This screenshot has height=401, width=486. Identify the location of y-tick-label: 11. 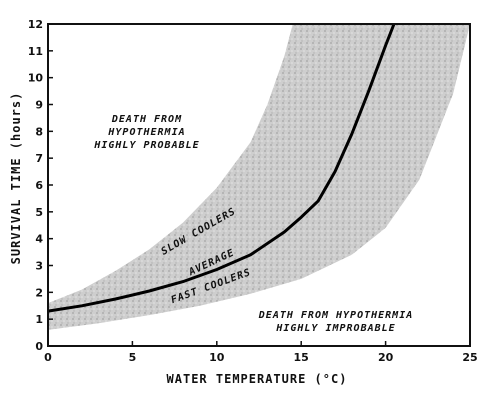
(35, 51).